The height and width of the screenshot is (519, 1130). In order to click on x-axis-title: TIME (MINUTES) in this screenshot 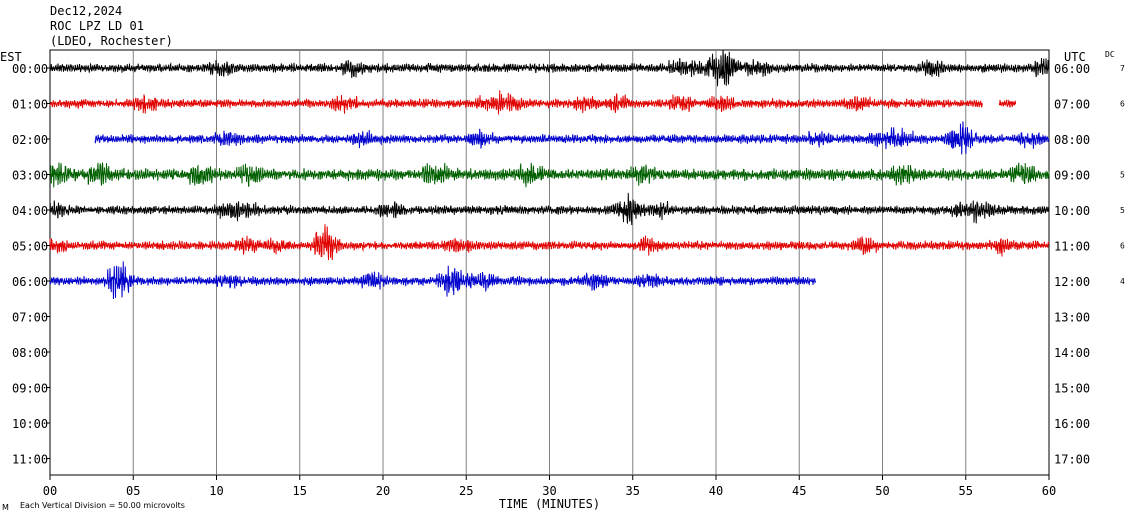, I will do `click(549, 504)`.